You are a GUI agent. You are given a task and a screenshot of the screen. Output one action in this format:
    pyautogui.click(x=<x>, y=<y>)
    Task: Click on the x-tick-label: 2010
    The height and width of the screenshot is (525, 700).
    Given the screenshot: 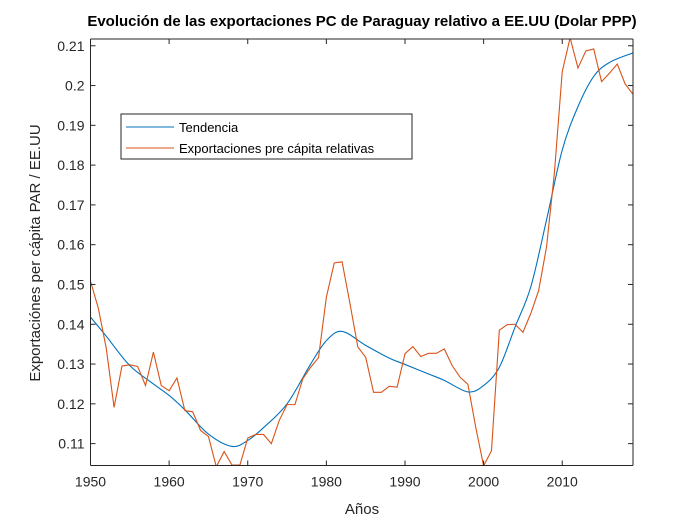 What is the action you would take?
    pyautogui.click(x=562, y=482)
    